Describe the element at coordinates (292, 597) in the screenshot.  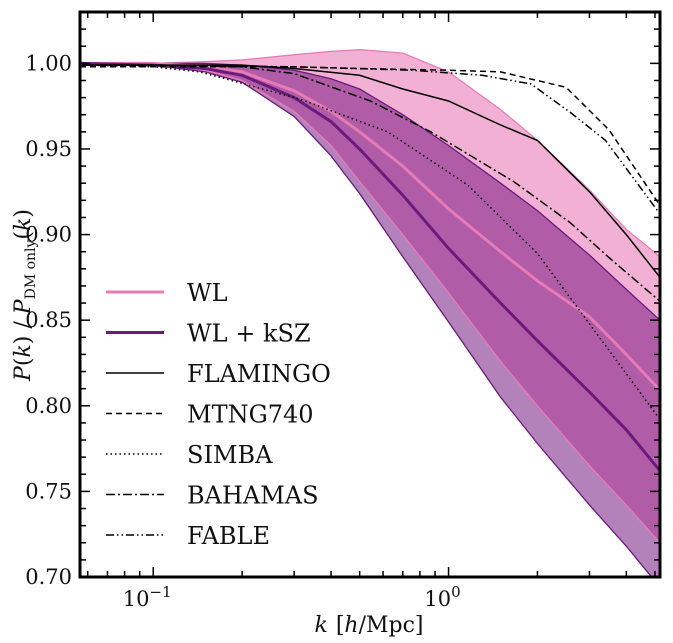
I see `x-tick-labels: 10⁻¹ 10⁰` at that location.